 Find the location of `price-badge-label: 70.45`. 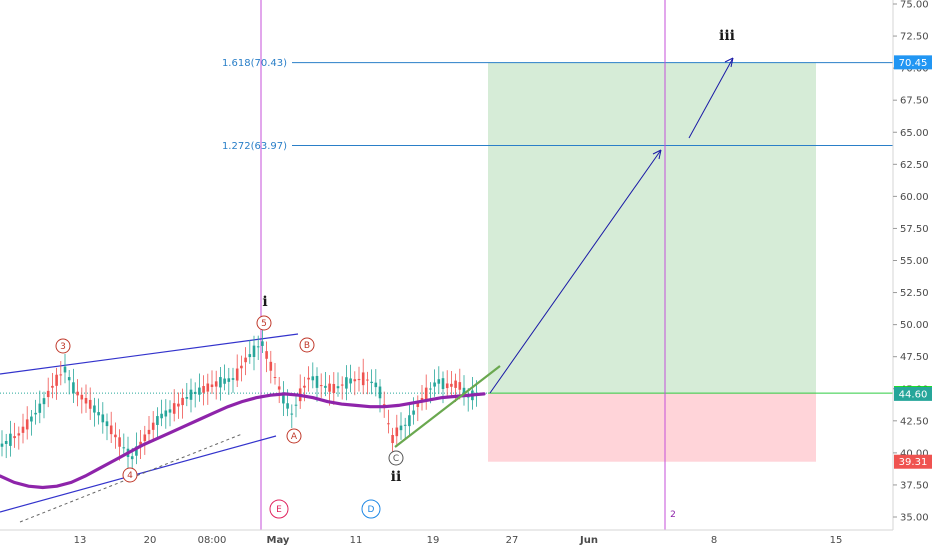

price-badge-label: 70.45 is located at coordinates (913, 63).